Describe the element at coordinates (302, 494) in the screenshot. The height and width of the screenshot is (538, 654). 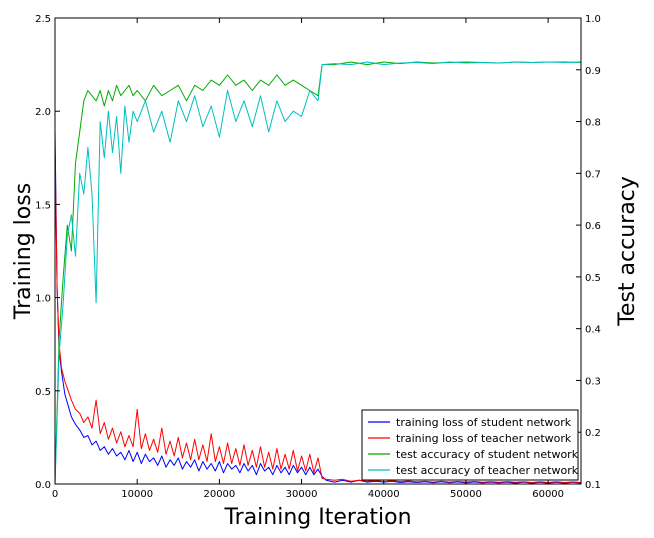
I see `x-tick-label: 30000` at that location.